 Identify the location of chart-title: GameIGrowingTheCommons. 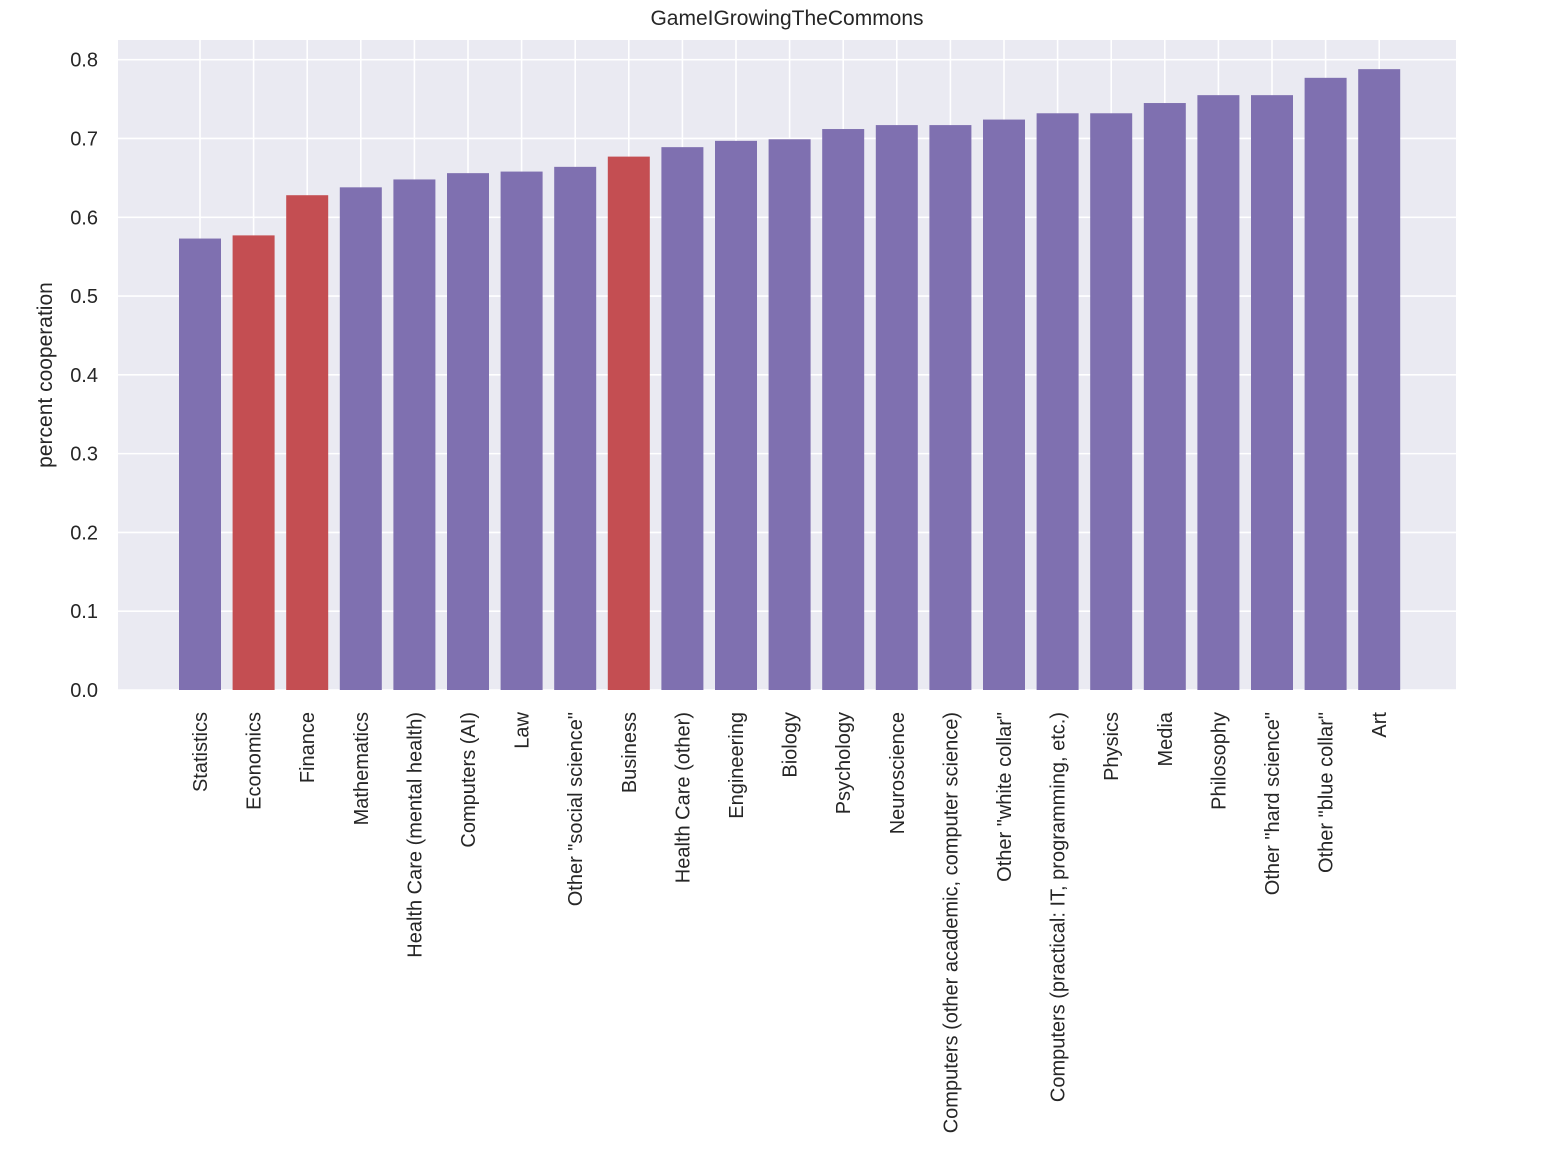
(786, 18).